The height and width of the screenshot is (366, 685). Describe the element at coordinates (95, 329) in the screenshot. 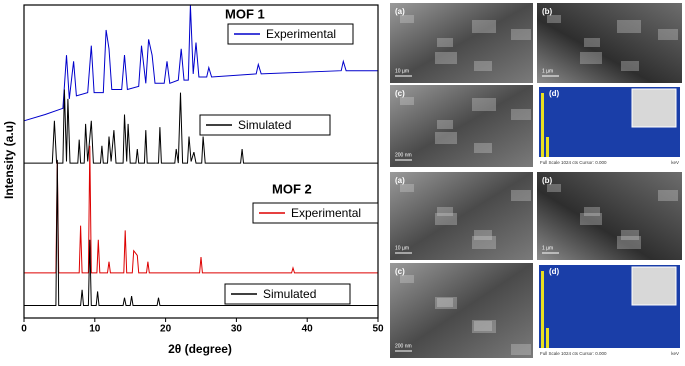

I see `x-tick-label: 10` at that location.